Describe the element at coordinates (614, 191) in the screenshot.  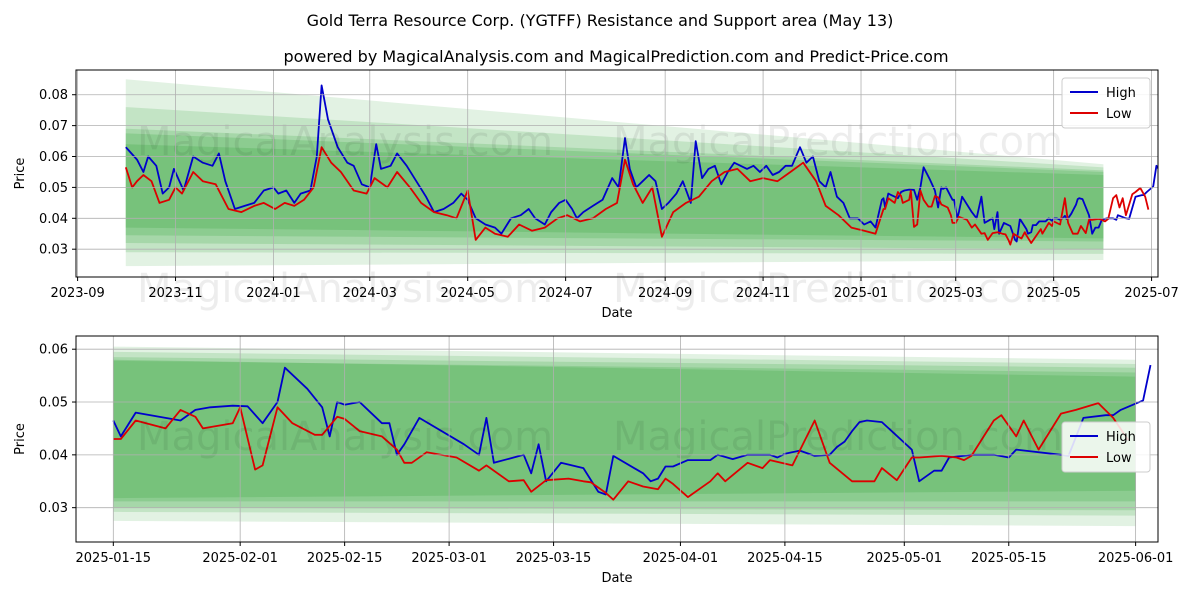
I see `prediction-band` at that location.